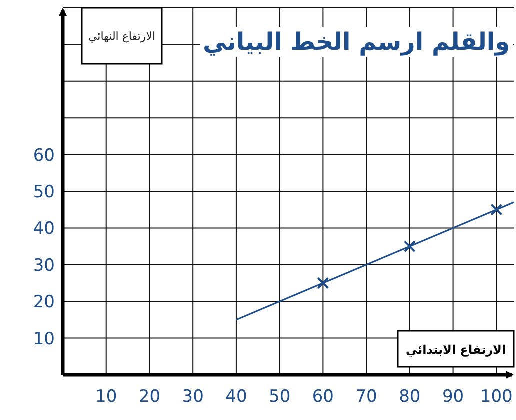  What do you see at coordinates (280, 397) in the screenshot?
I see `x-tick-label: 50` at bounding box center [280, 397].